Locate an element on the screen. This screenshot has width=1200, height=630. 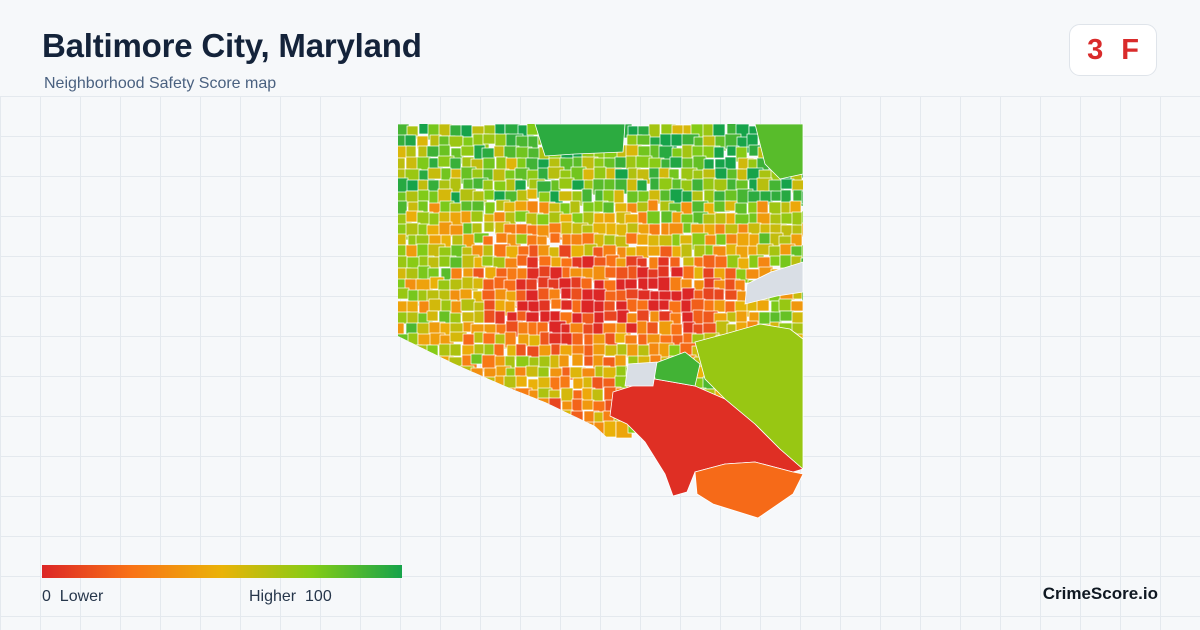
brand-logo-text: CrimeScore.io is located at coordinates (1100, 593).